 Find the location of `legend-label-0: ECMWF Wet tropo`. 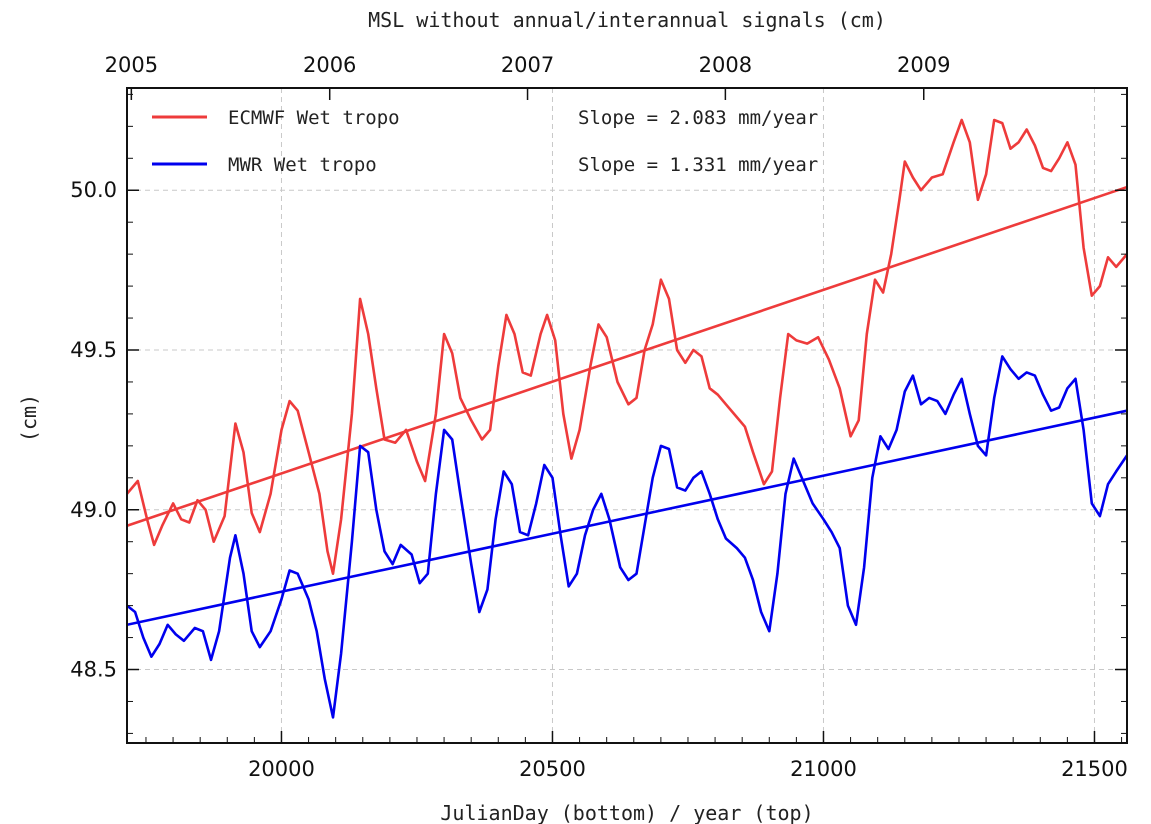

legend-label-0: ECMWF Wet tropo is located at coordinates (314, 118).